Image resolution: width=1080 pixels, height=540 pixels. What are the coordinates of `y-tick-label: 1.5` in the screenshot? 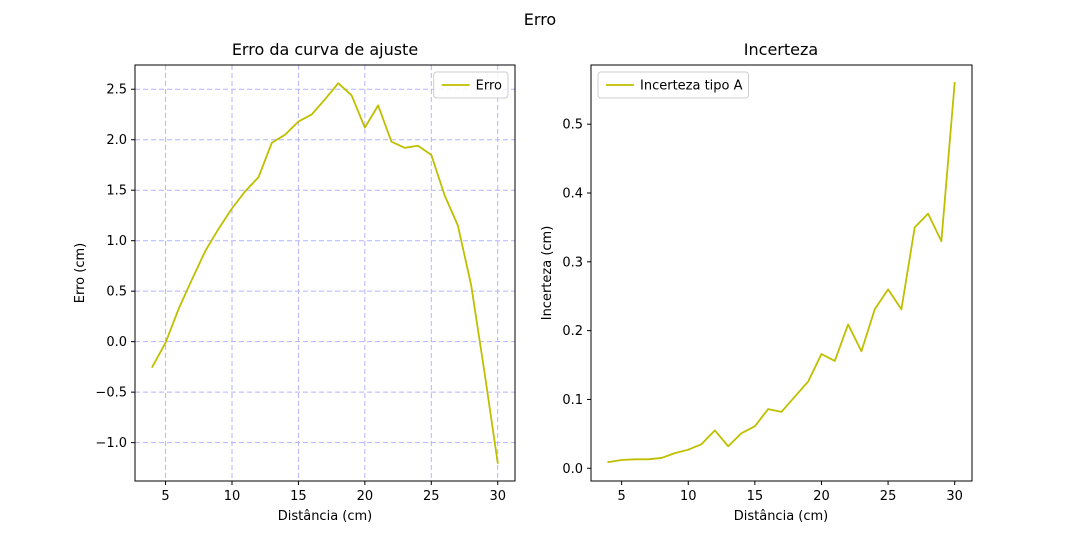 It's located at (116, 191).